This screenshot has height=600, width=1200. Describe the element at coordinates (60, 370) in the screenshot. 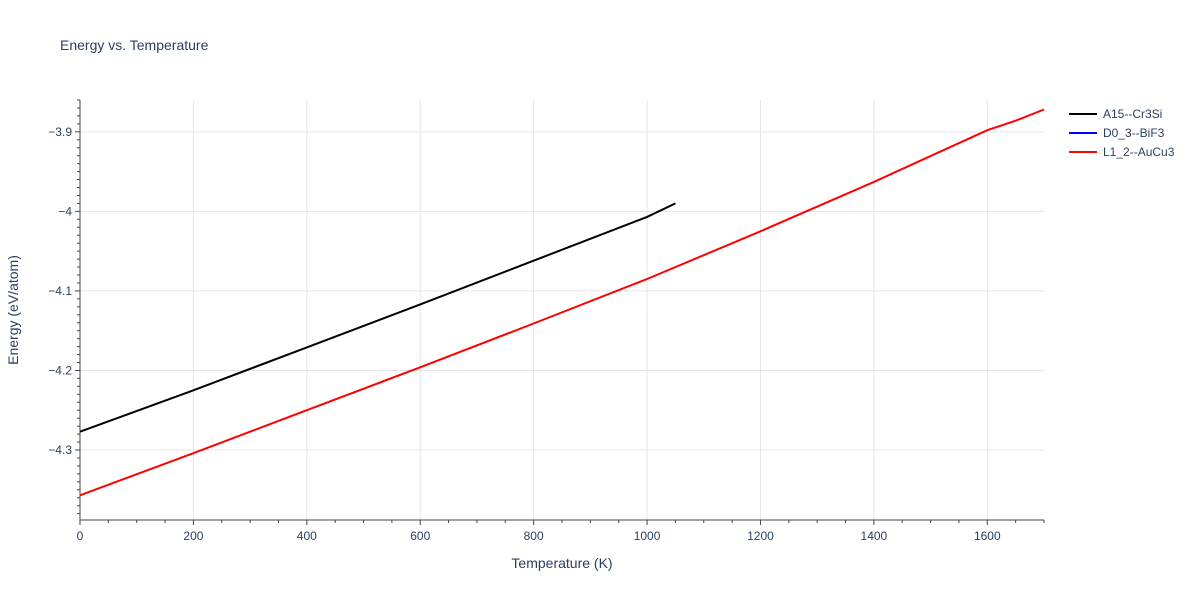

I see `y-tick-label: −4.2` at that location.